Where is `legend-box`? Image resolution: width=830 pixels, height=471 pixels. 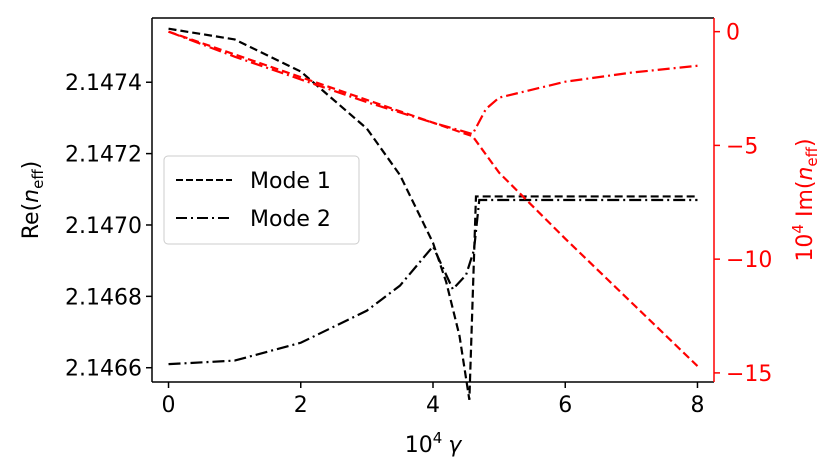
legend-box is located at coordinates (261, 200).